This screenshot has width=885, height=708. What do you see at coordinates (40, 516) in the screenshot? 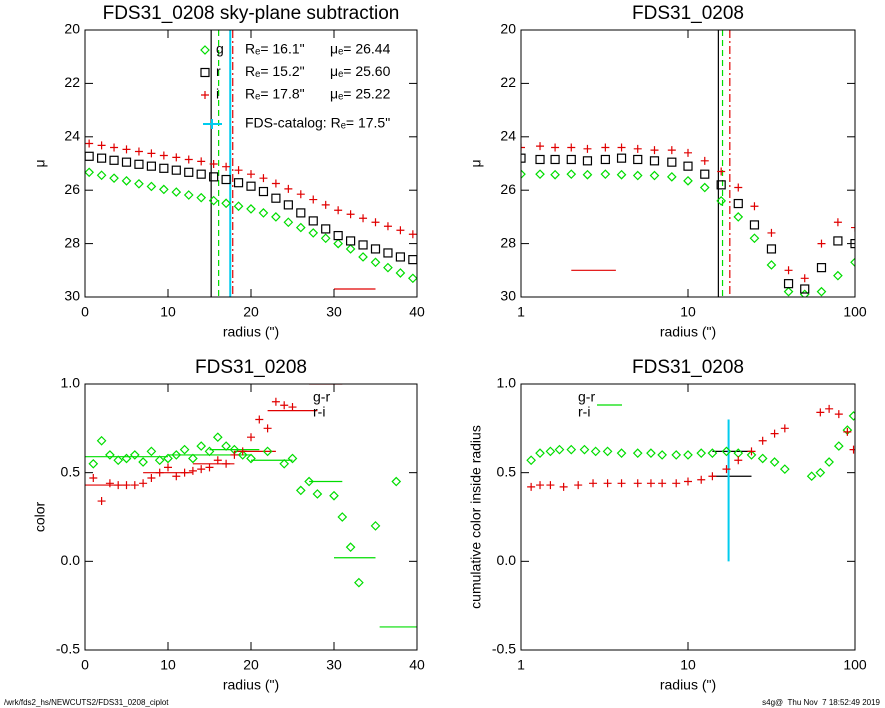
I see `y-axis-label: color` at bounding box center [40, 516].